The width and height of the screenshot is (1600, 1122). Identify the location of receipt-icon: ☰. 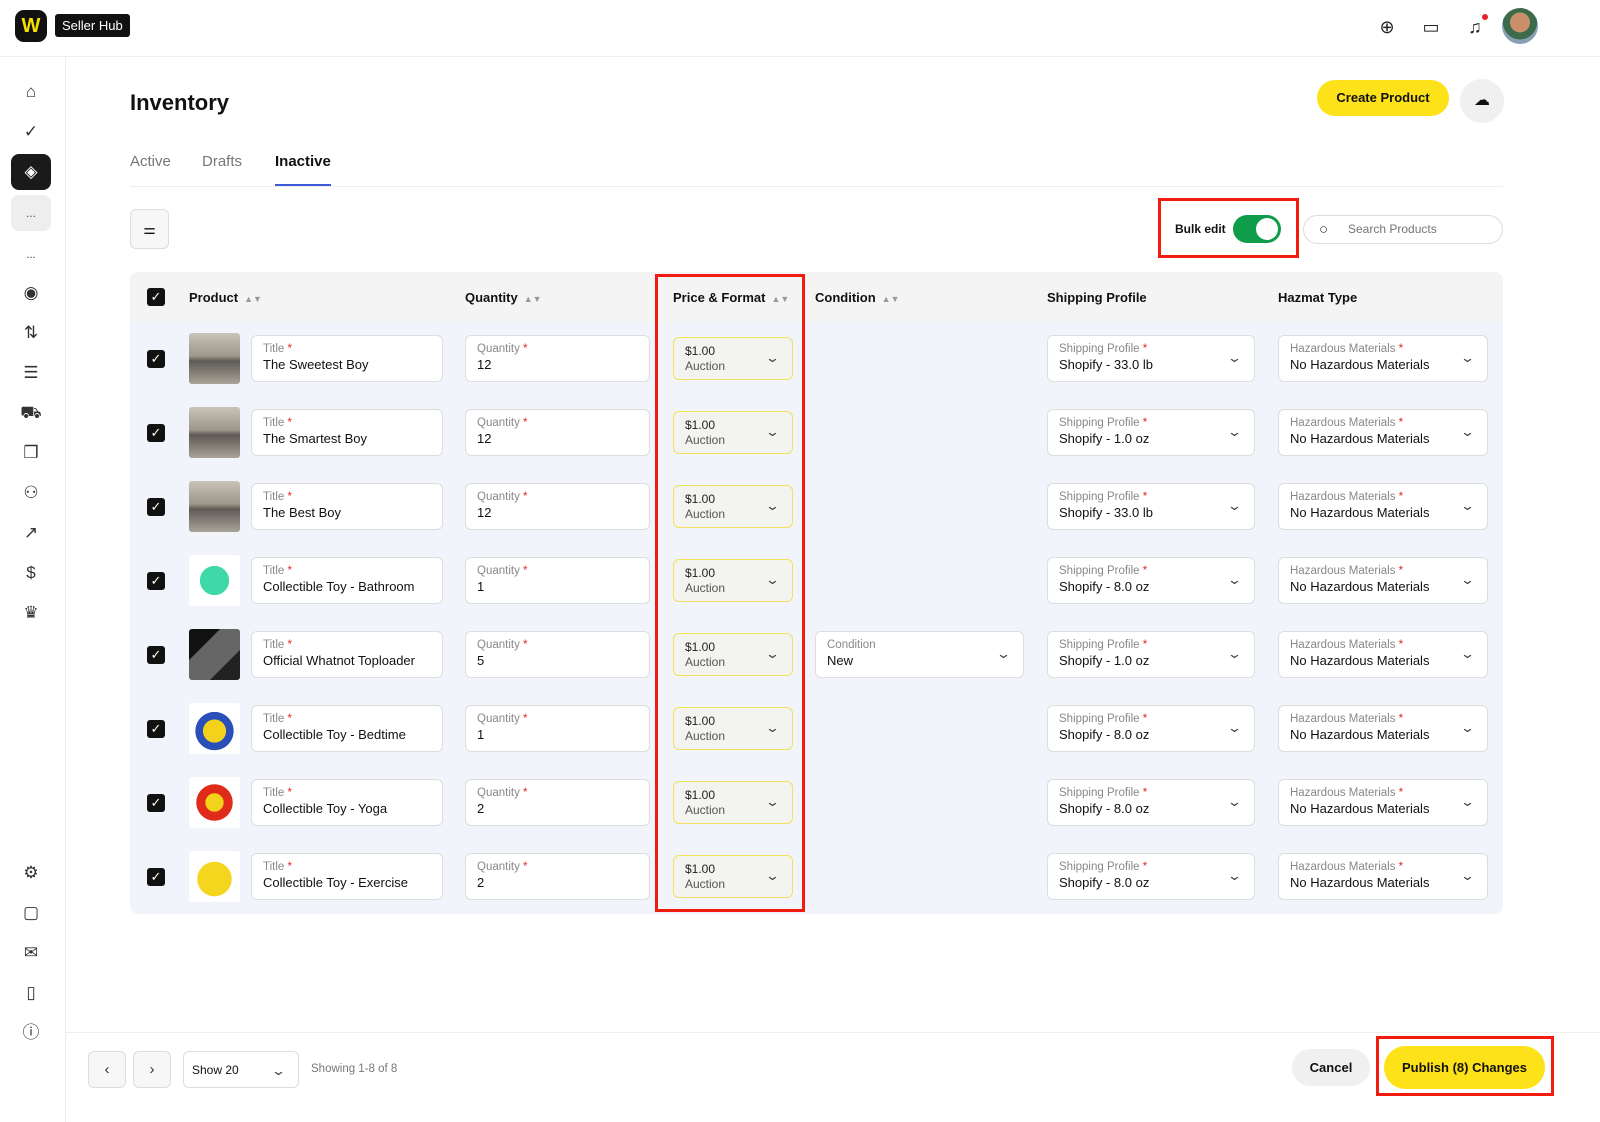
(31, 372).